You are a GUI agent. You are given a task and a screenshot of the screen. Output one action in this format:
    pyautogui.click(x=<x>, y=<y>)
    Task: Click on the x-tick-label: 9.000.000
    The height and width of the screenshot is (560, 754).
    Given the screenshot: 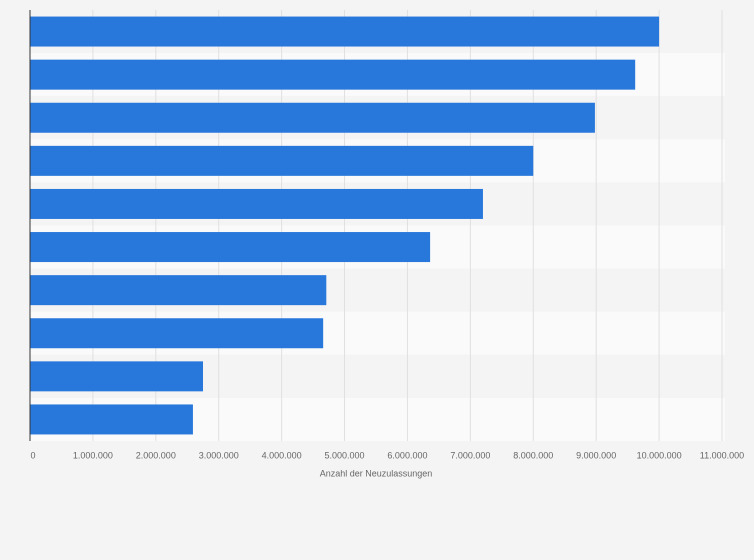 What is the action you would take?
    pyautogui.click(x=596, y=455)
    